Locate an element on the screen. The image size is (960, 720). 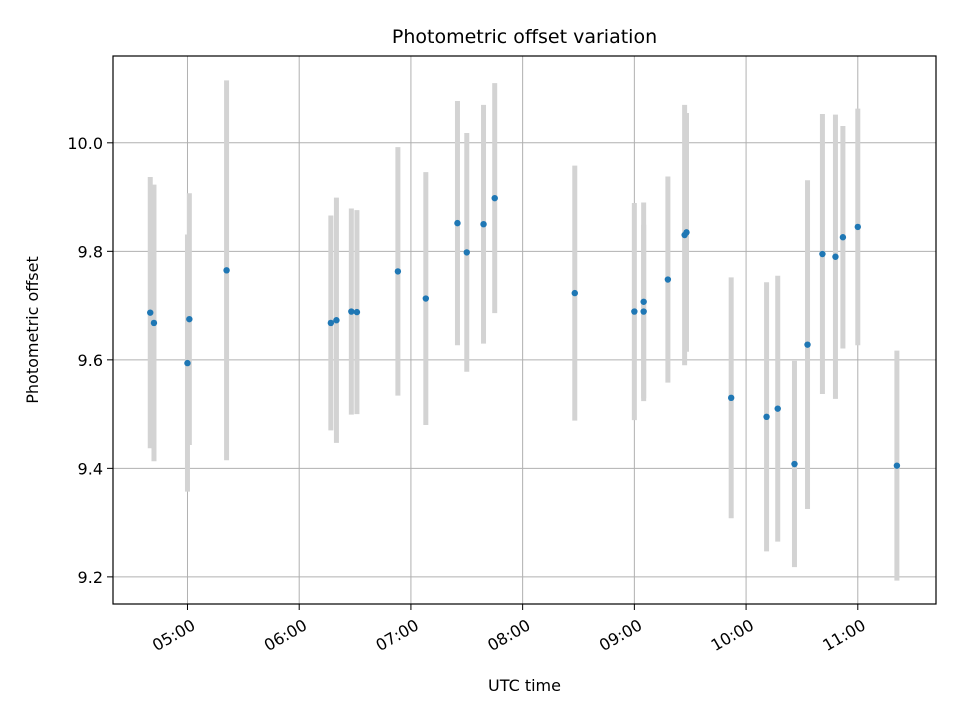
y-tick-label: 9.6 is located at coordinates (90, 360).